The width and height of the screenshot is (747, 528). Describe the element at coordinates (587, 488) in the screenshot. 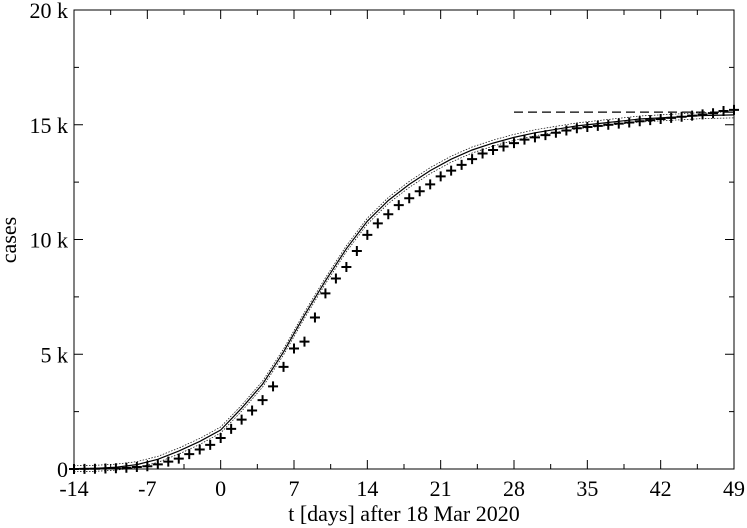

I see `x-tick-label: 35` at that location.